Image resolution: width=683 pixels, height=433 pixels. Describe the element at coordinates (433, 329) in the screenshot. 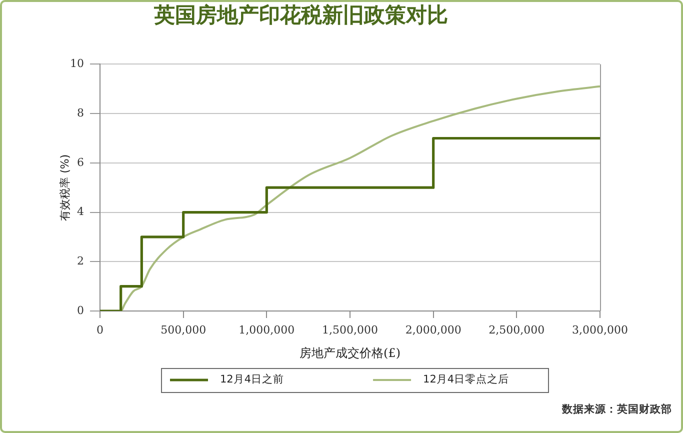

I see `x-tick-label: 2,000,000` at that location.